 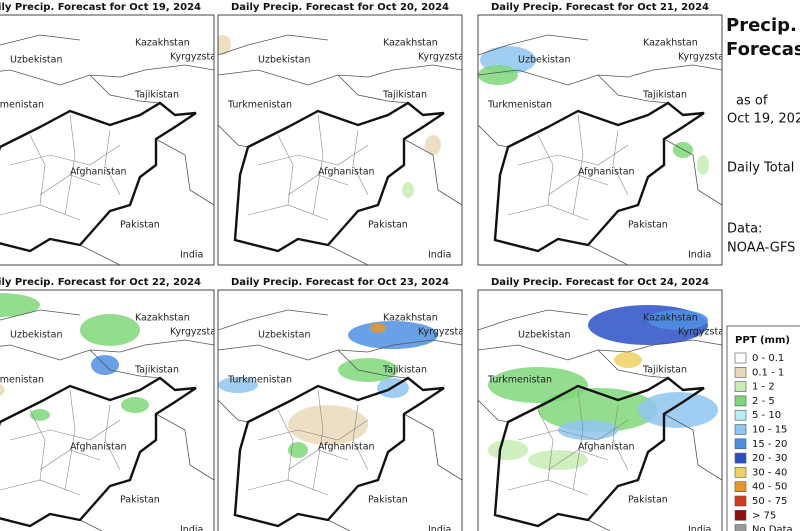 What do you see at coordinates (752, 101) in the screenshot?
I see `side-text: as of` at bounding box center [752, 101].